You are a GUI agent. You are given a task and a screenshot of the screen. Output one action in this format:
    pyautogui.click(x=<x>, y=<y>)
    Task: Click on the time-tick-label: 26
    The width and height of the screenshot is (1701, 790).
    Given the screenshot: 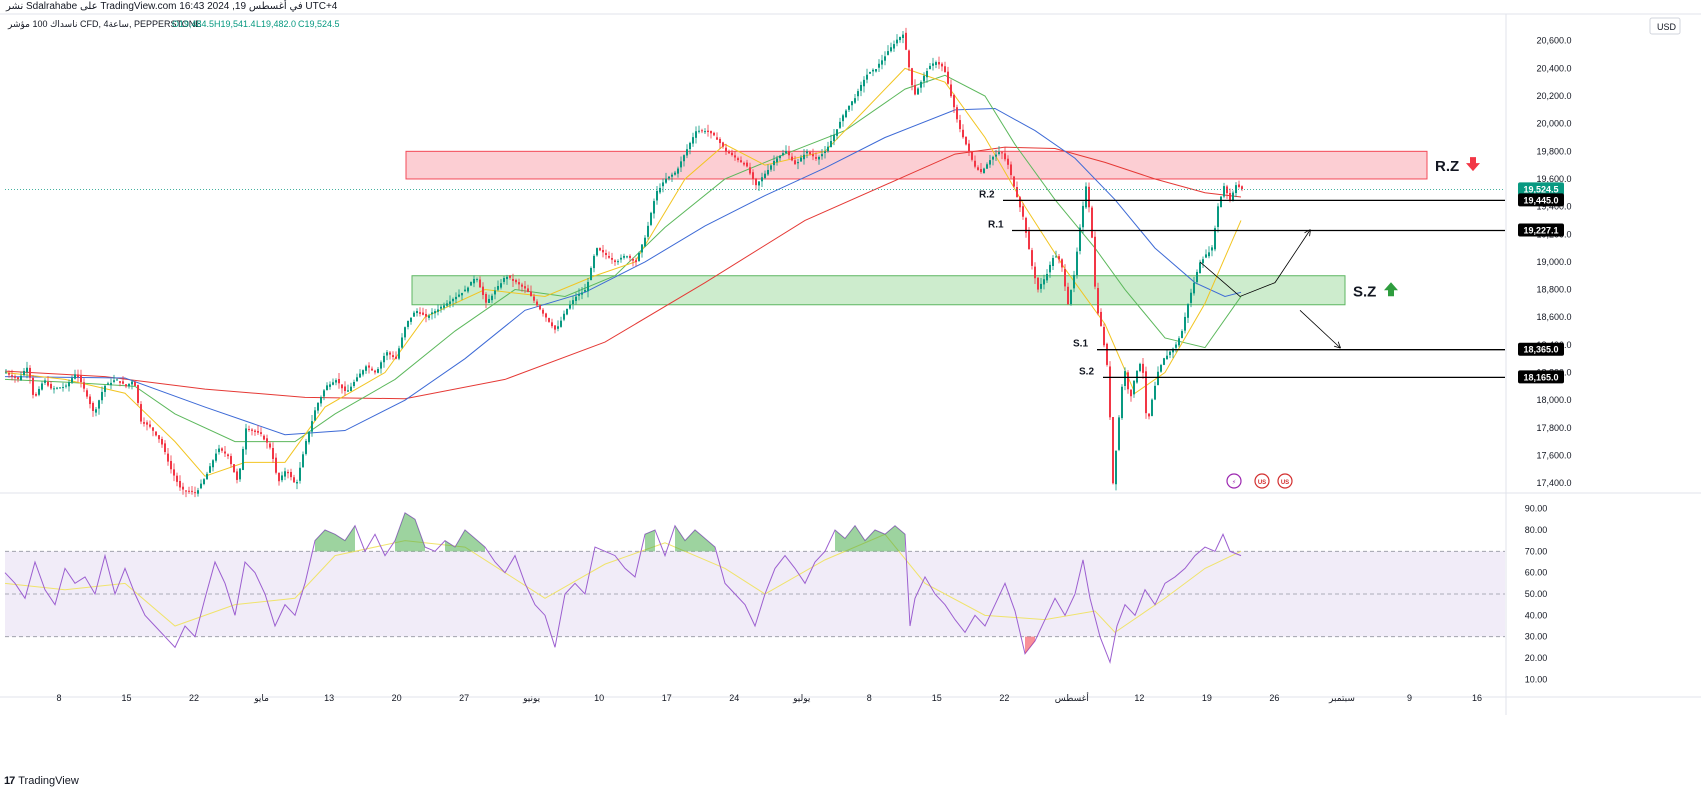 What is the action you would take?
    pyautogui.click(x=1274, y=698)
    